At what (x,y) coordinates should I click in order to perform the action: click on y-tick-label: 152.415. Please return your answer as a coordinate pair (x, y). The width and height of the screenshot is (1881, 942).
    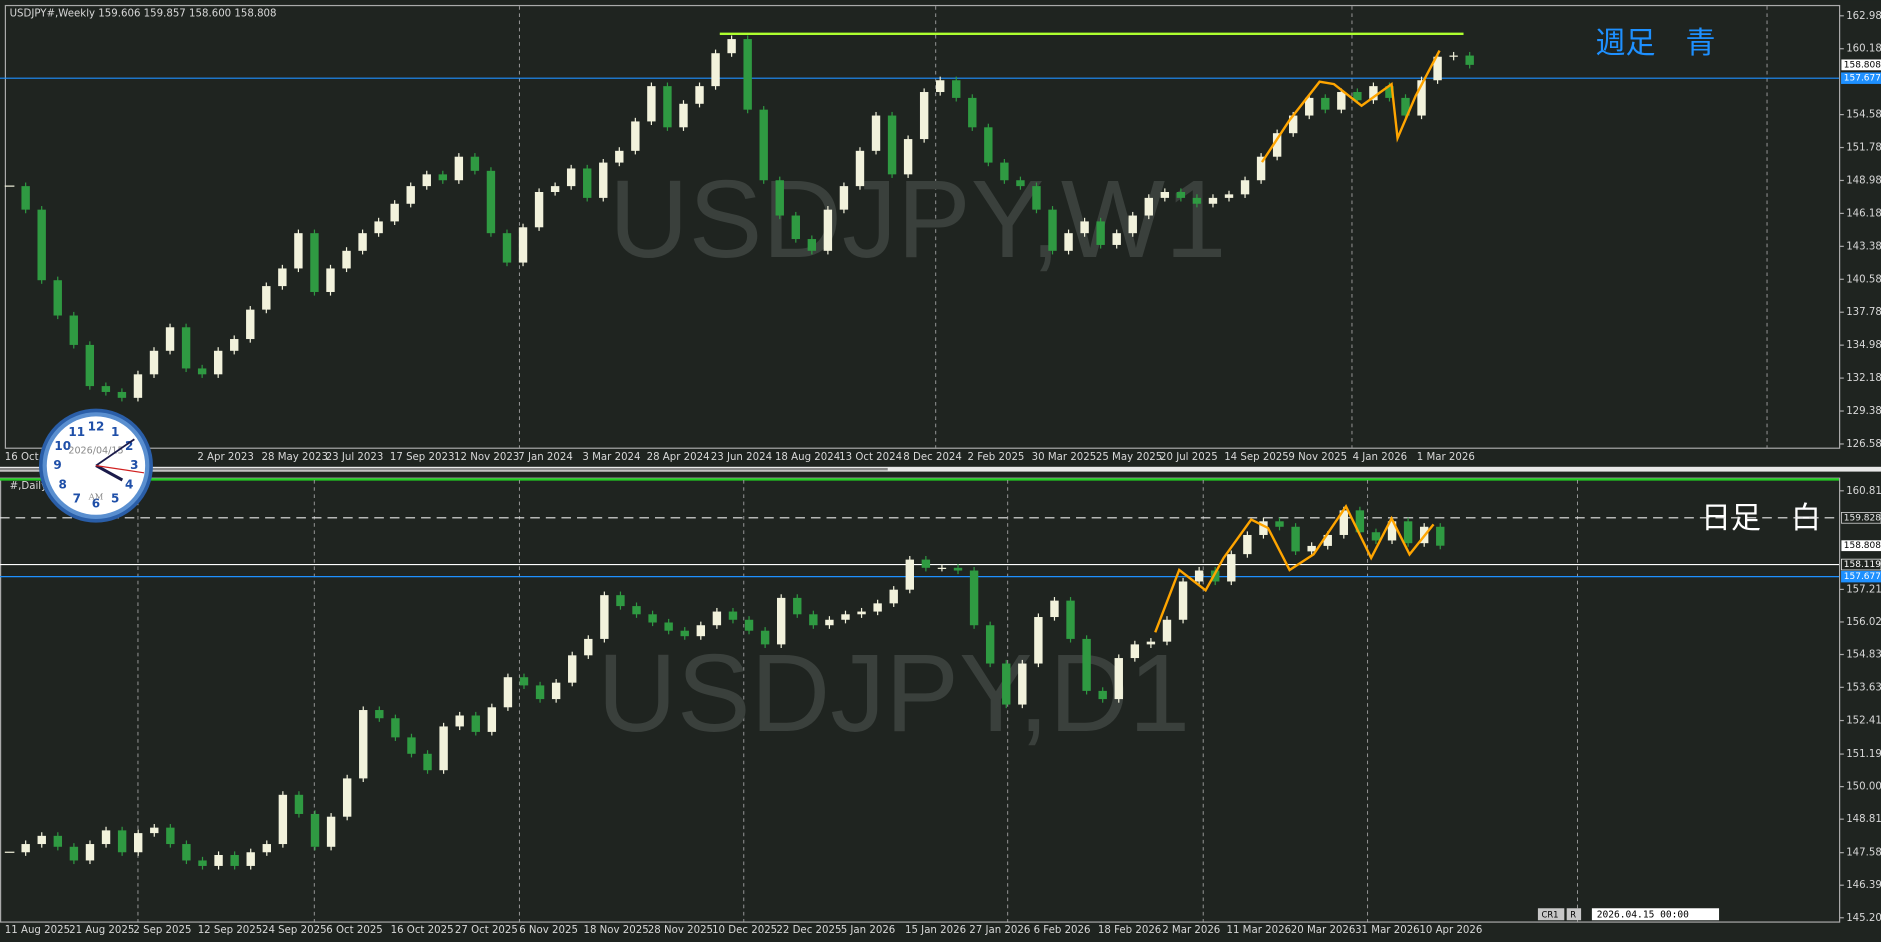
    Looking at the image, I should click on (1863, 721).